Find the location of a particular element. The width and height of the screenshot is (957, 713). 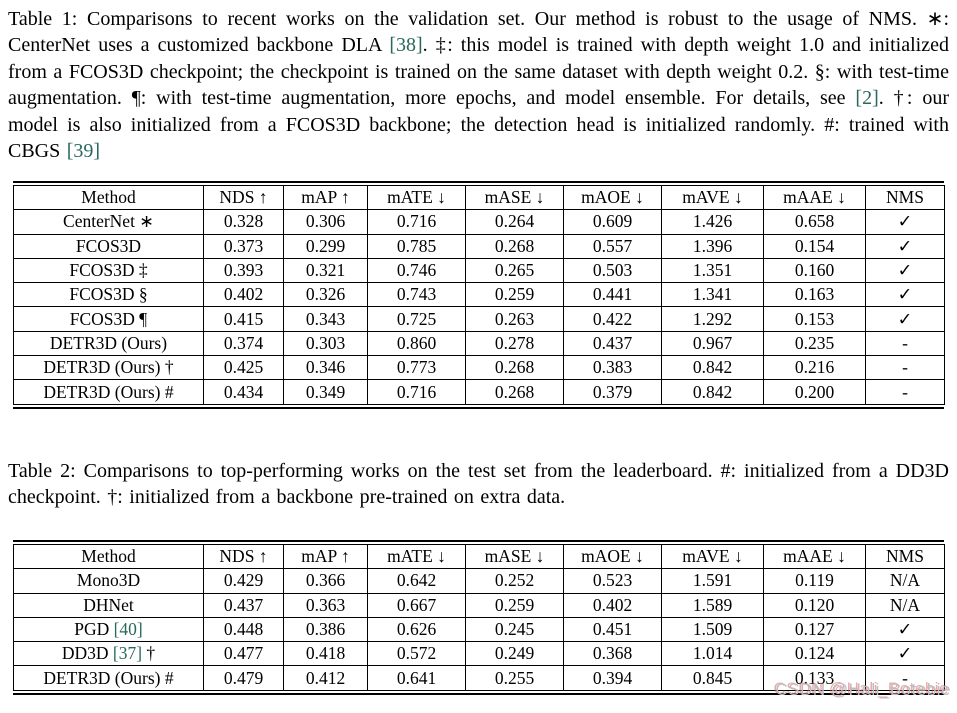

citation-link: [37] is located at coordinates (127, 653).